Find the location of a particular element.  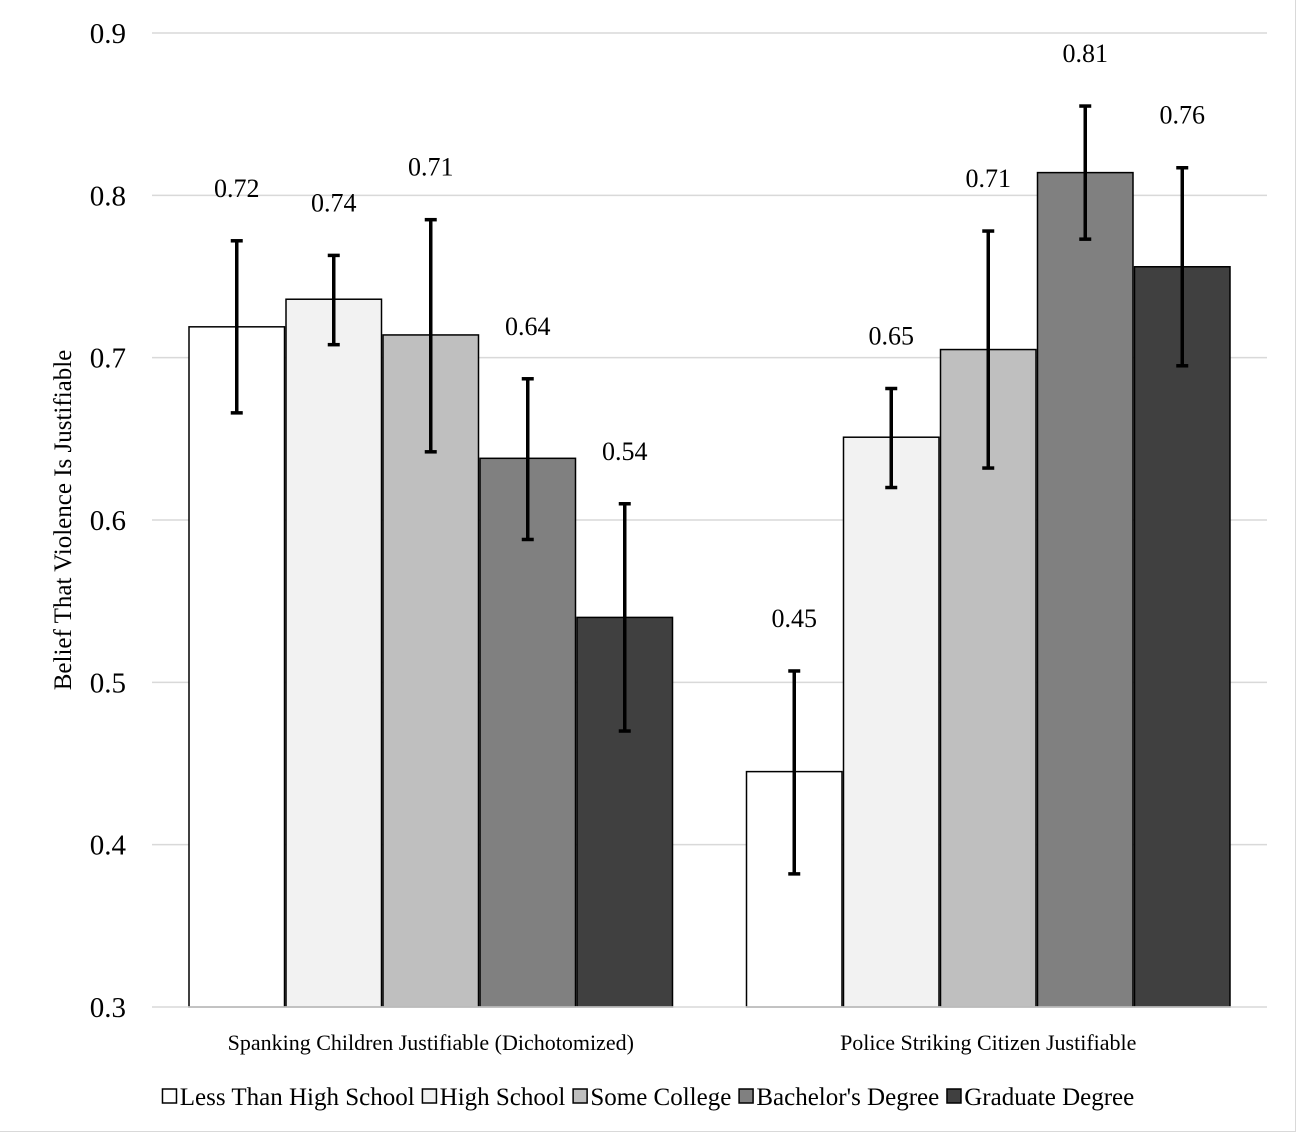

legend-item: Less Than High School is located at coordinates (288, 1097).